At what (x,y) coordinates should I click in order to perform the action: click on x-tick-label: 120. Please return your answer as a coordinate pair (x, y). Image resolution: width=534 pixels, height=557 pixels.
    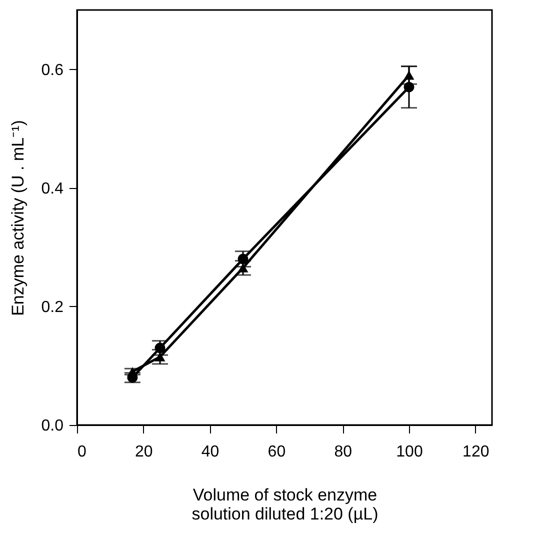
    Looking at the image, I should click on (476, 452).